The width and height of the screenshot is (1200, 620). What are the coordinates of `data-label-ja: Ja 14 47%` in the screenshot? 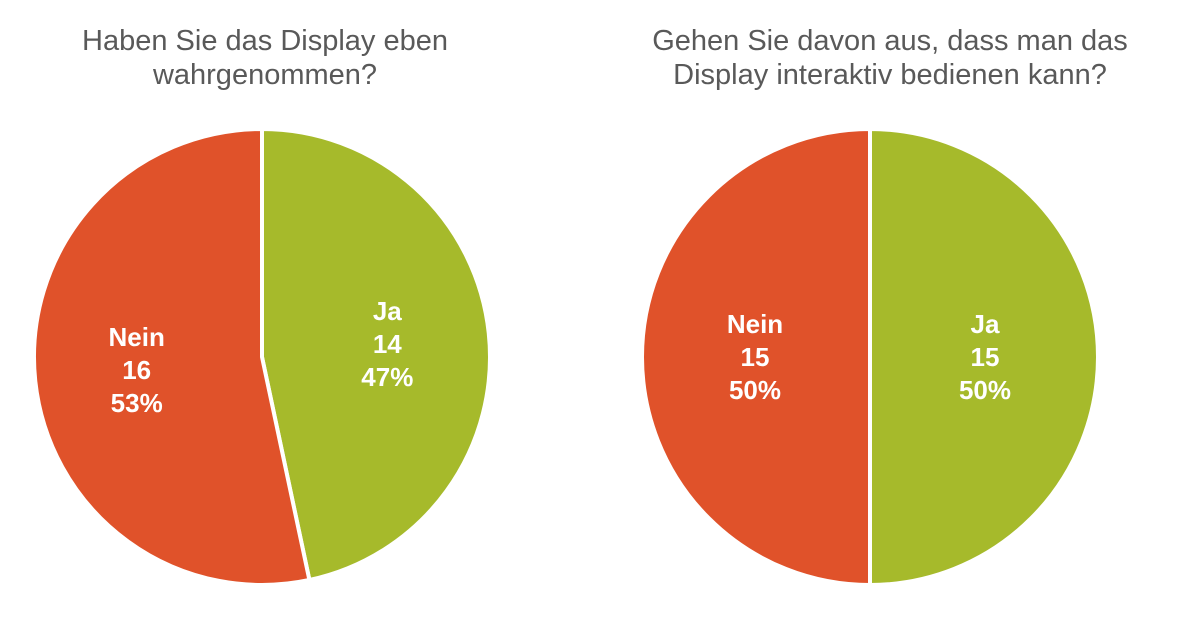 It's located at (387, 344).